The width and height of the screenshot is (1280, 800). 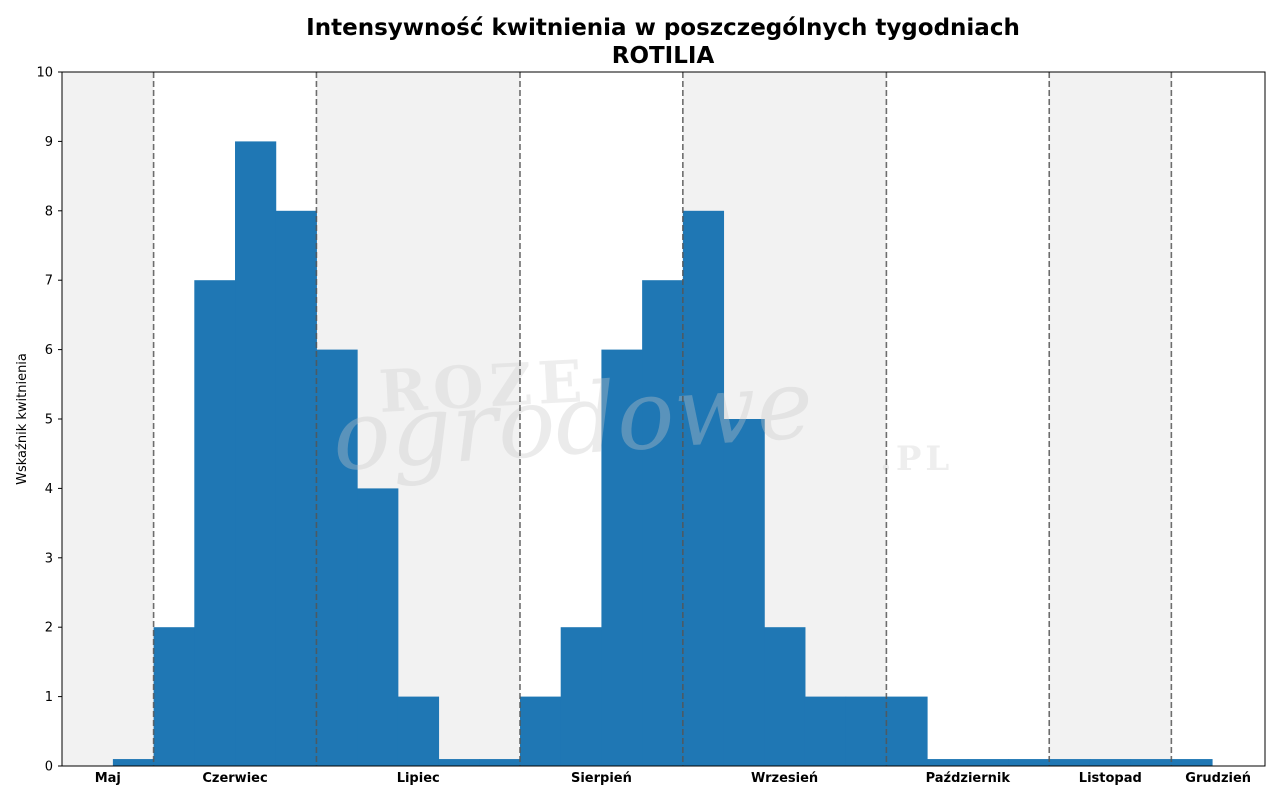 What do you see at coordinates (1110, 778) in the screenshot?
I see `month-label: Listopad` at bounding box center [1110, 778].